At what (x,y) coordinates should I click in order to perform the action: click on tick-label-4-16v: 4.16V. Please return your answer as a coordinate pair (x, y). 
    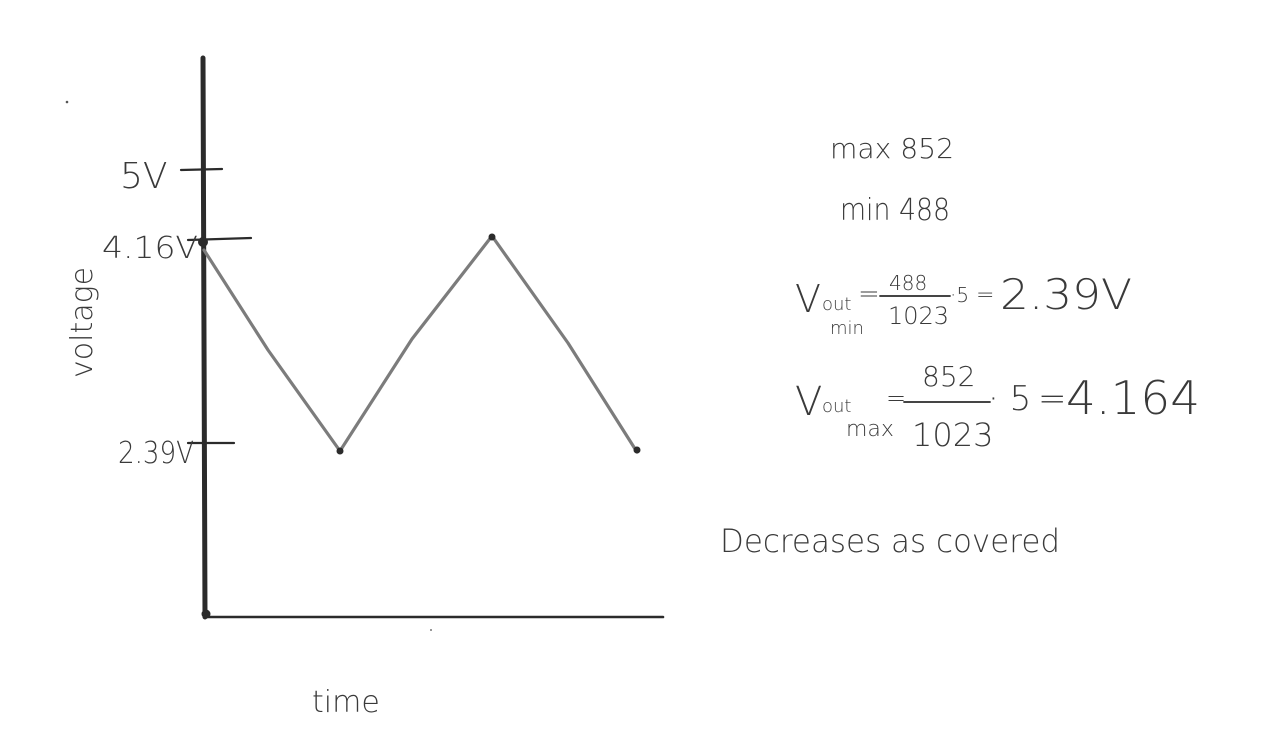
    Looking at the image, I should click on (150, 248).